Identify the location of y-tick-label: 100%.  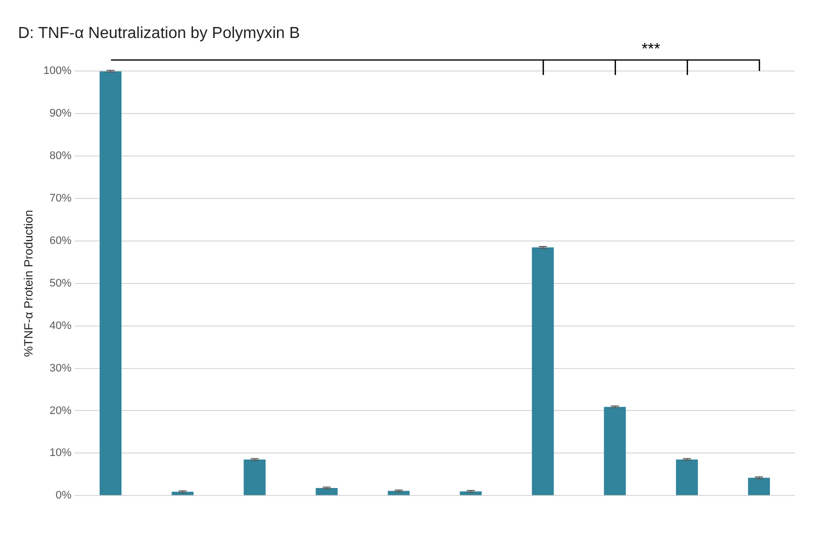
(57, 71).